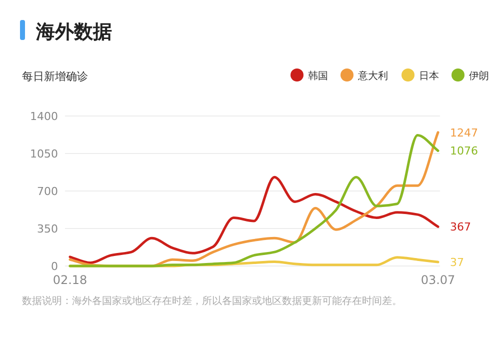 The image size is (500, 347). Describe the element at coordinates (73, 32) in the screenshot. I see `chart-title: 海外数据` at that location.